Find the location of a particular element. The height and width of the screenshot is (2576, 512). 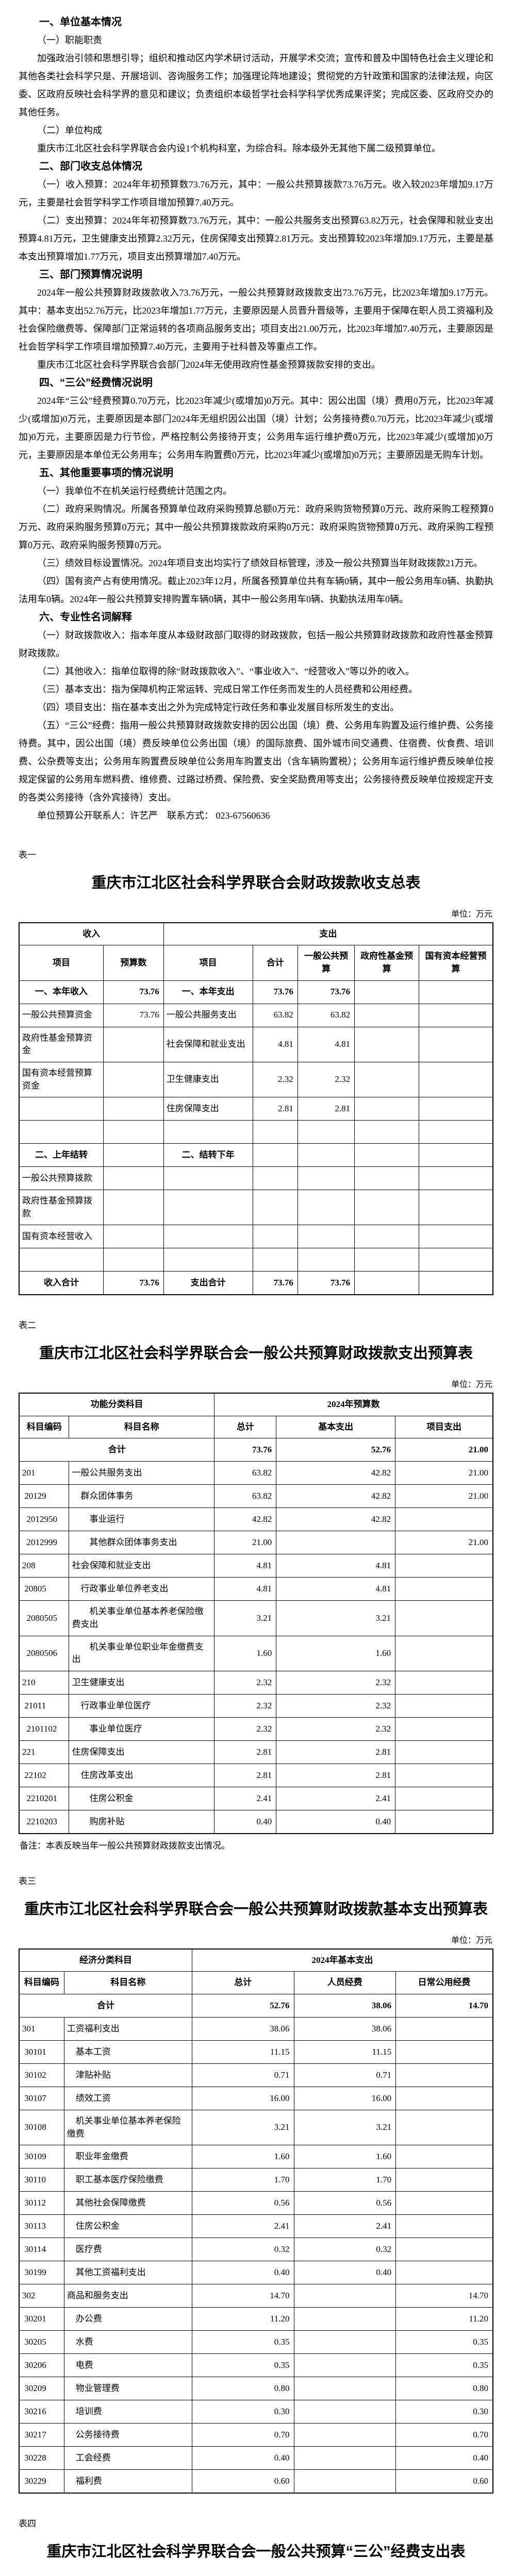

table-cell: 社会保障和就业支出 is located at coordinates (208, 1044).